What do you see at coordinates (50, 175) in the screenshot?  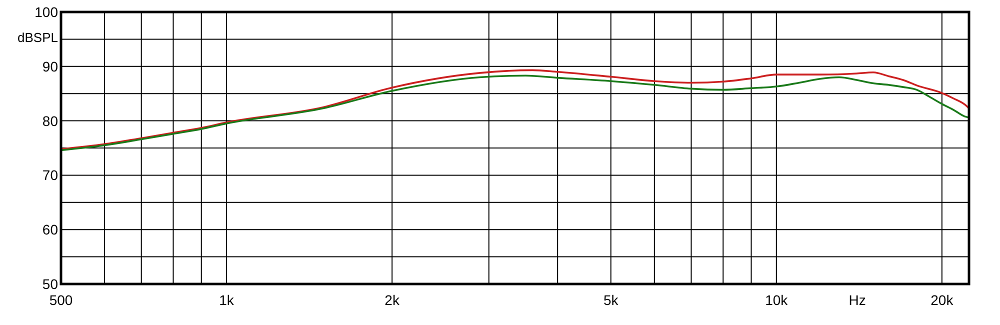 I see `y-tick-label: 70` at bounding box center [50, 175].